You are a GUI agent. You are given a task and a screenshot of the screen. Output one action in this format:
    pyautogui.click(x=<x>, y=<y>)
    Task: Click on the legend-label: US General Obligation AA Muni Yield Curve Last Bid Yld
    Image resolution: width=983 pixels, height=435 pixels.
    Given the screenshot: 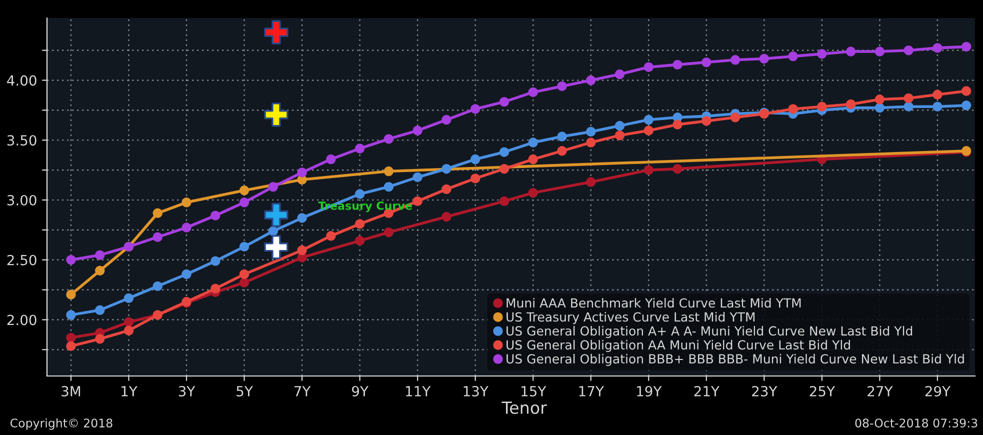 What is the action you would take?
    pyautogui.click(x=678, y=346)
    